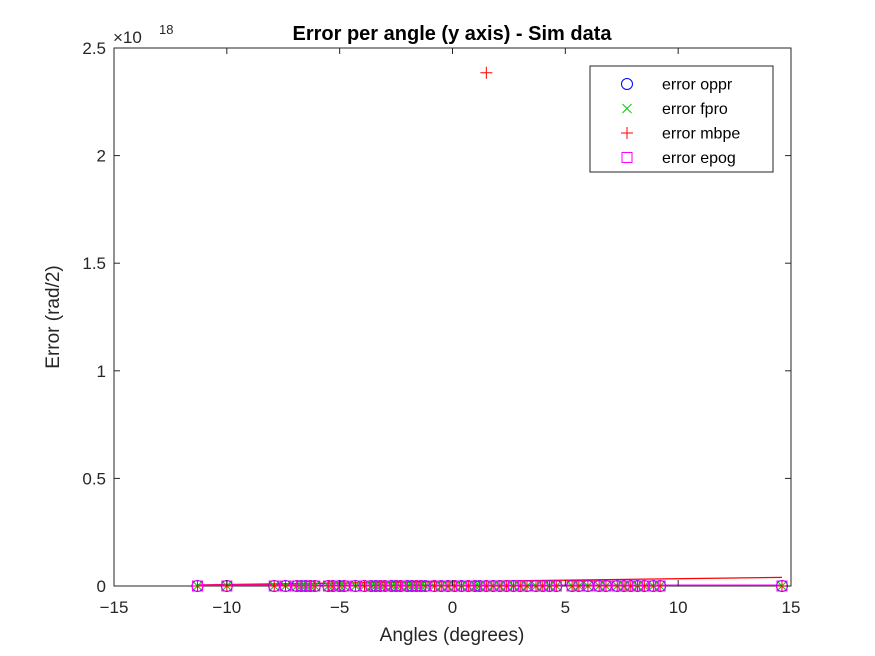 This screenshot has width=875, height=656. What do you see at coordinates (166, 29) in the screenshot?
I see `y-exponent-power: 18` at bounding box center [166, 29].